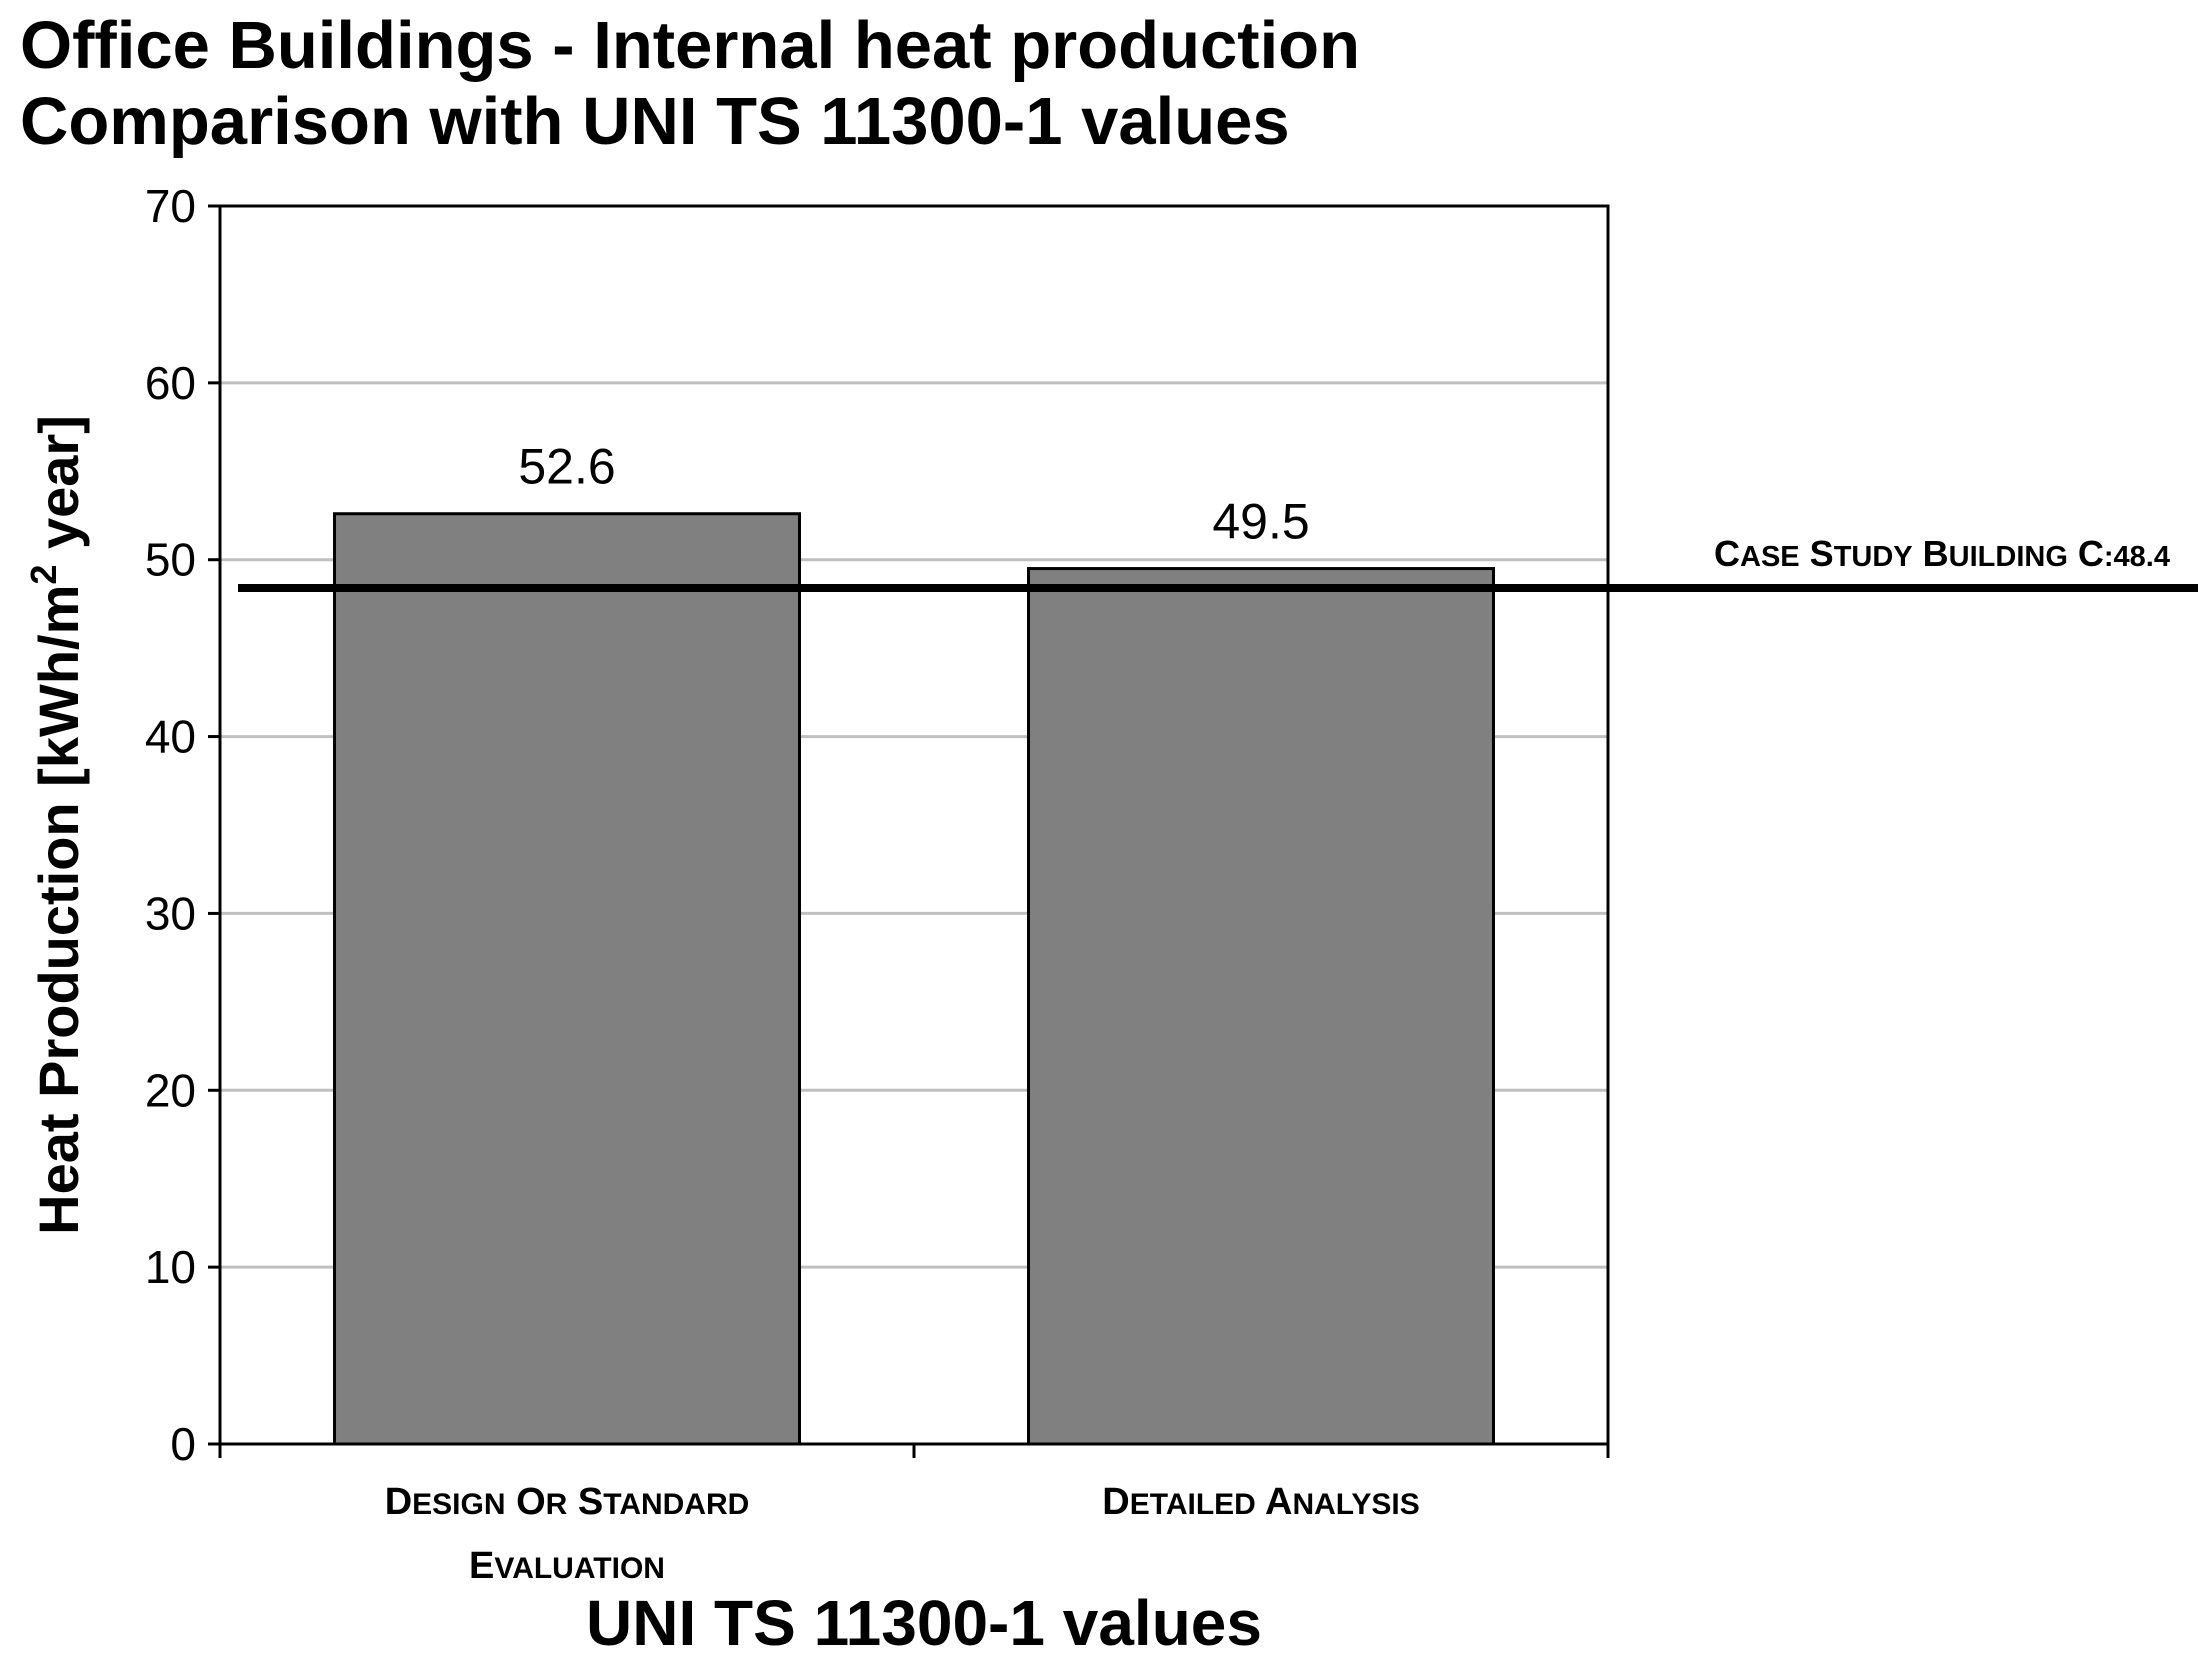 This screenshot has height=1655, width=2203. What do you see at coordinates (1260, 522) in the screenshot?
I see `data-label: 49.5` at bounding box center [1260, 522].